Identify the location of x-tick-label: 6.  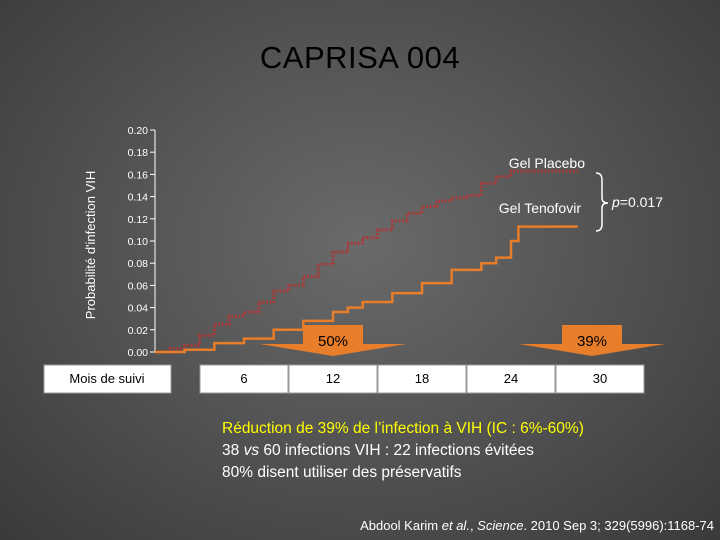
(243, 378).